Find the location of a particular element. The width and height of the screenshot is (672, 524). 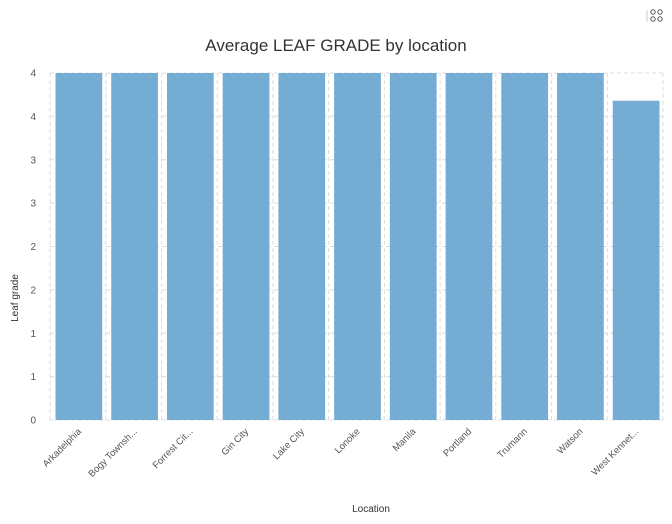

y-axis-label: Leaf grade is located at coordinates (15, 298).